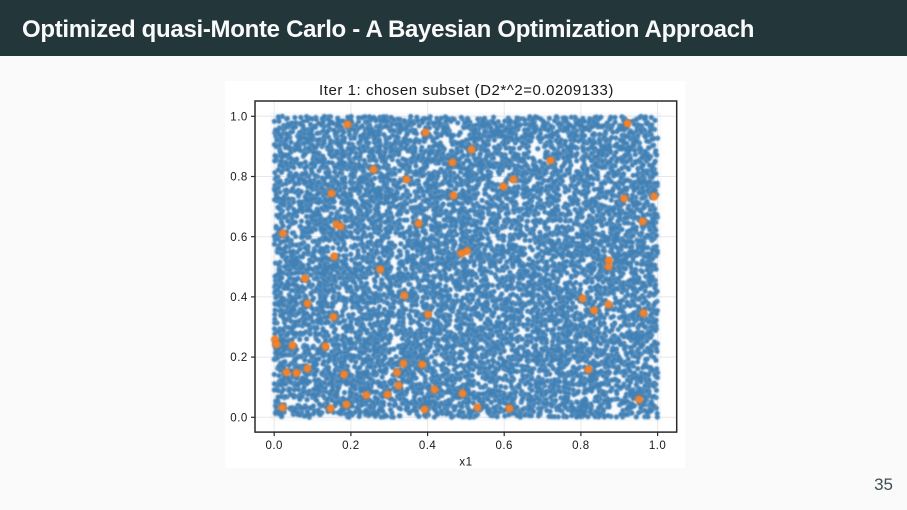 The width and height of the screenshot is (907, 510). What do you see at coordinates (466, 90) in the screenshot?
I see `svg-text:Iter 1: chosen subset (D2*^2=0: Iter 1: chosen subset (D2*^2=0.0209133)` at bounding box center [466, 90].